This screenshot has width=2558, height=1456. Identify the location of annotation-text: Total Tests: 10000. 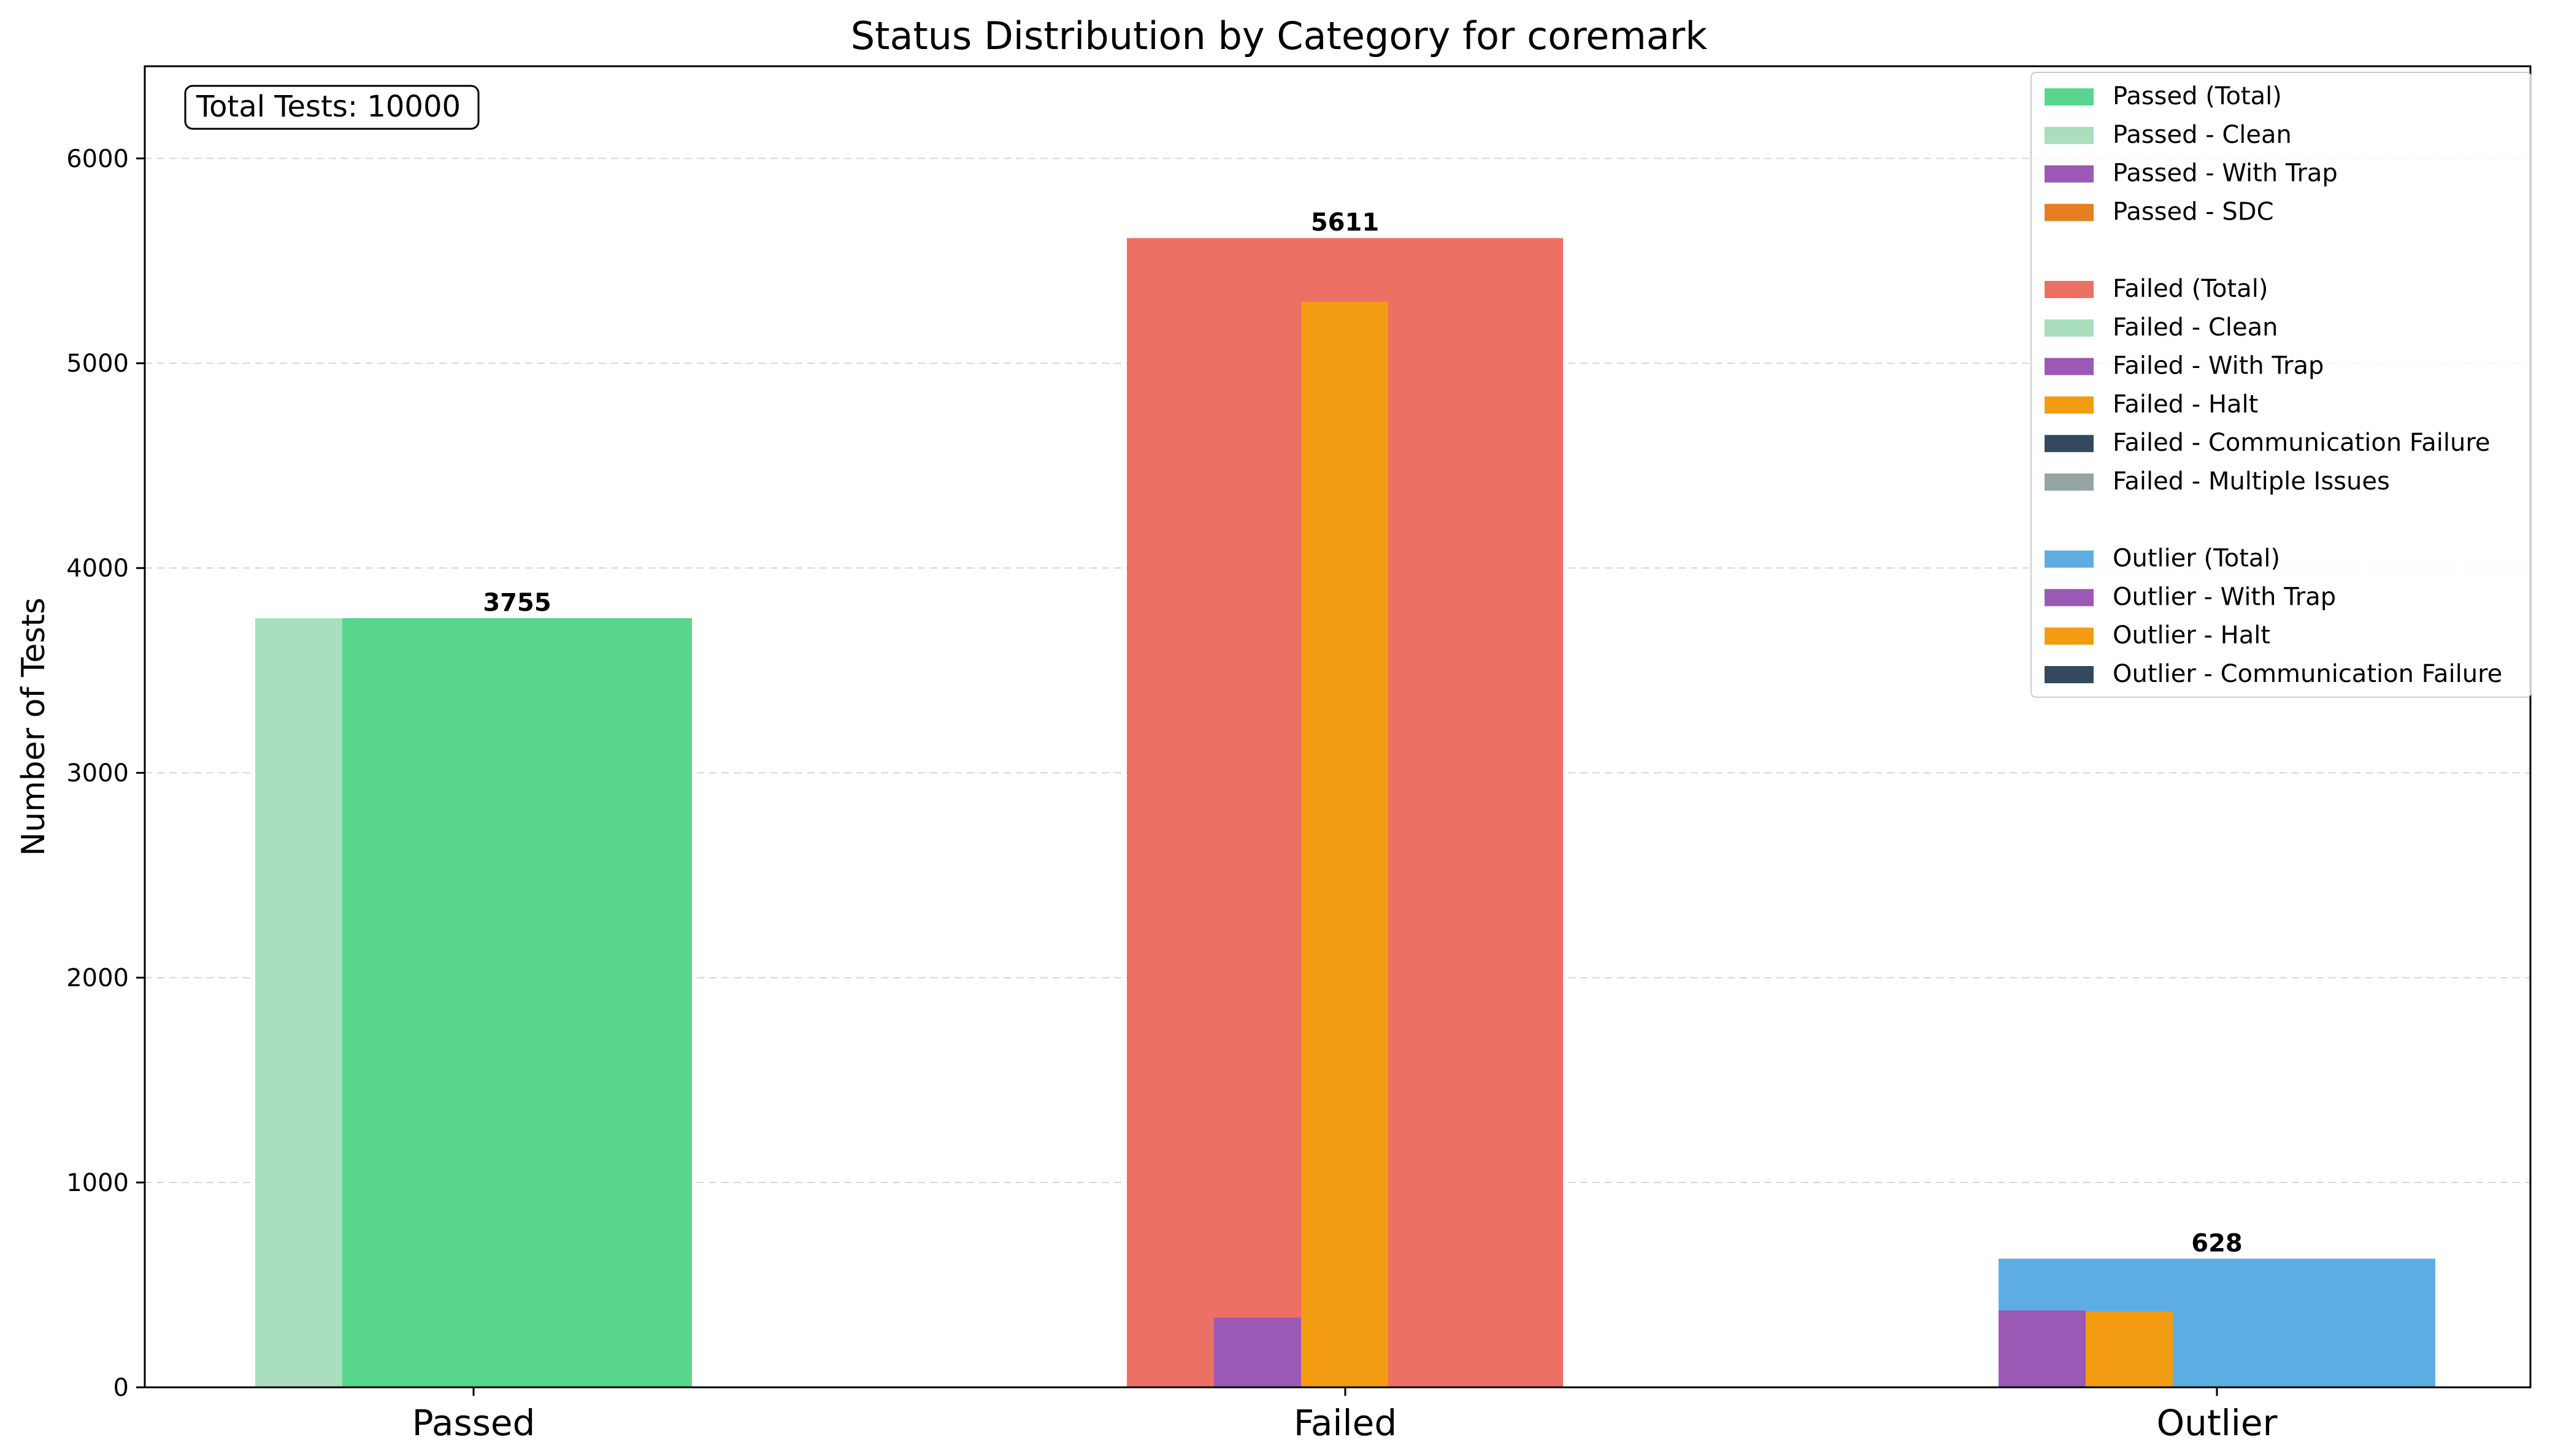
(328, 107).